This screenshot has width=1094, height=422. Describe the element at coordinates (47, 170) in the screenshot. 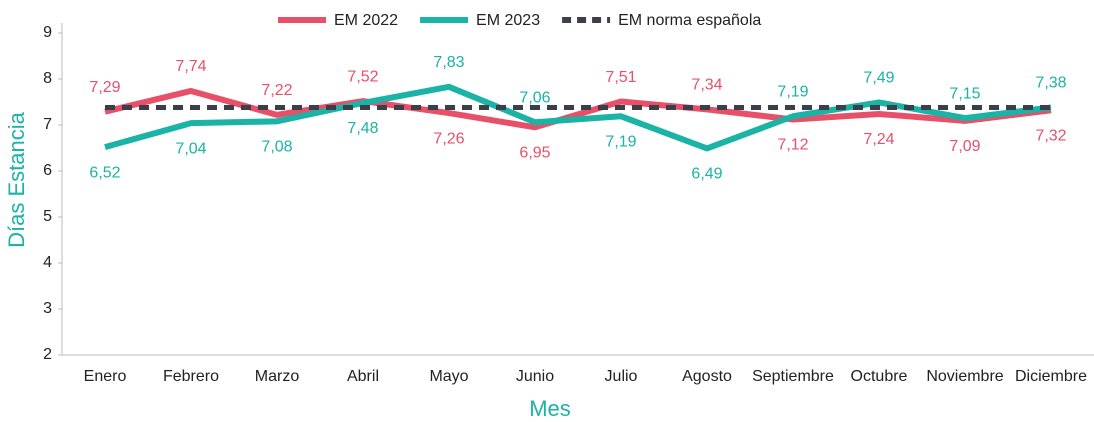

I see `y-tick-label: 6` at that location.